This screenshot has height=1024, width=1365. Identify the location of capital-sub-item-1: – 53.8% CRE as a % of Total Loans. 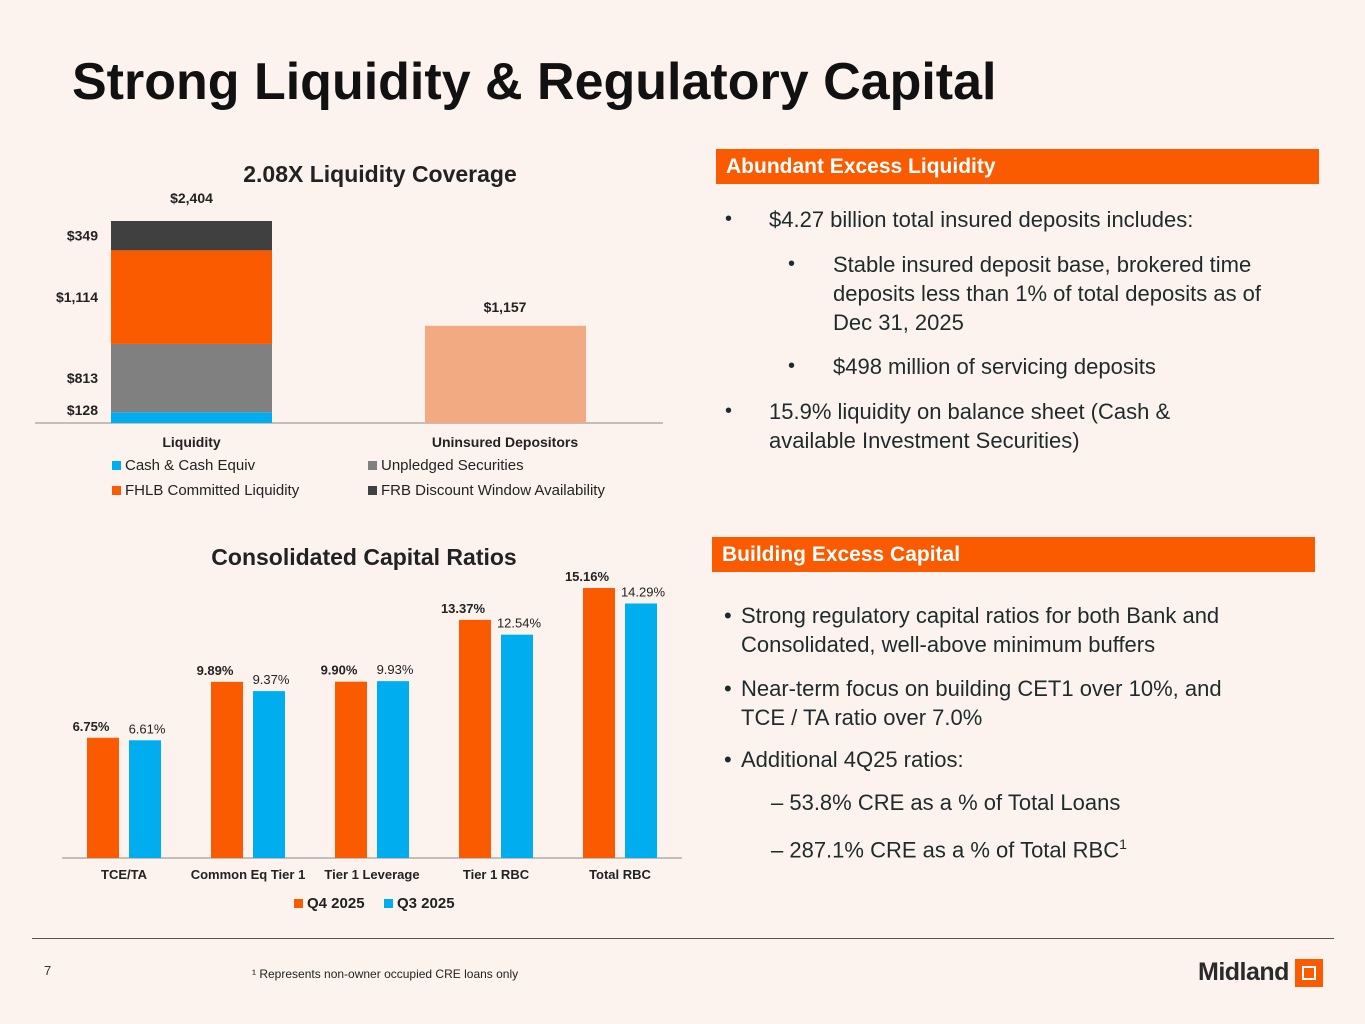
(945, 802).